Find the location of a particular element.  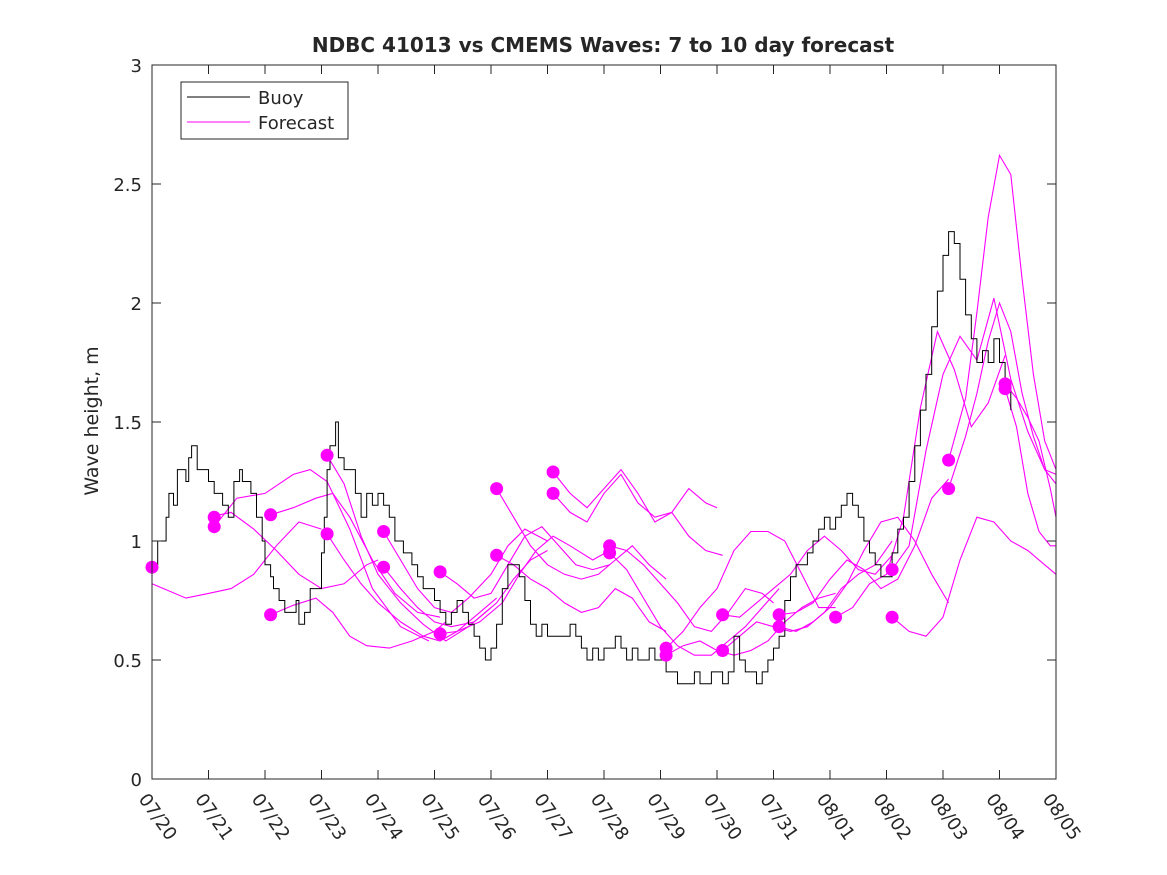

legend: Buoy Forecast is located at coordinates (264, 110).